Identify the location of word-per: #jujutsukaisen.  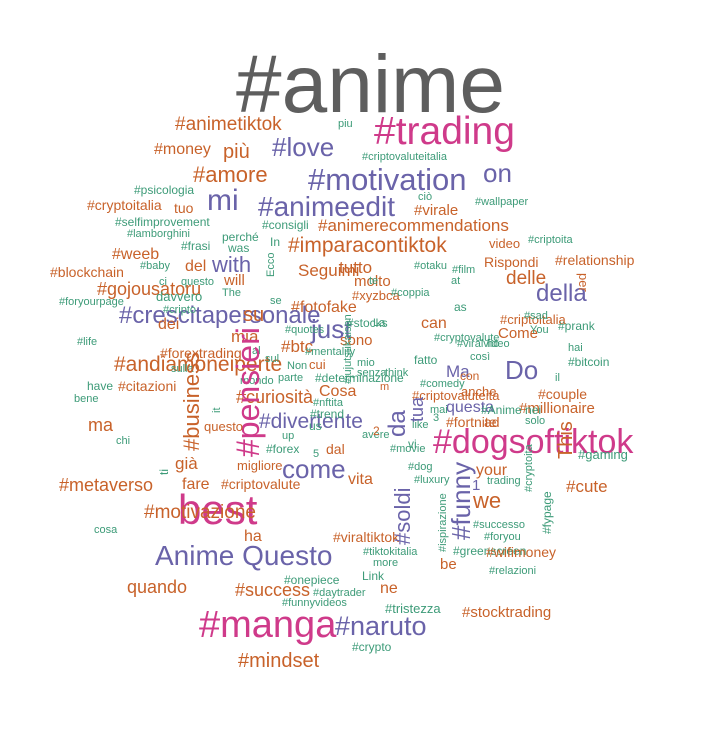
(348, 349).